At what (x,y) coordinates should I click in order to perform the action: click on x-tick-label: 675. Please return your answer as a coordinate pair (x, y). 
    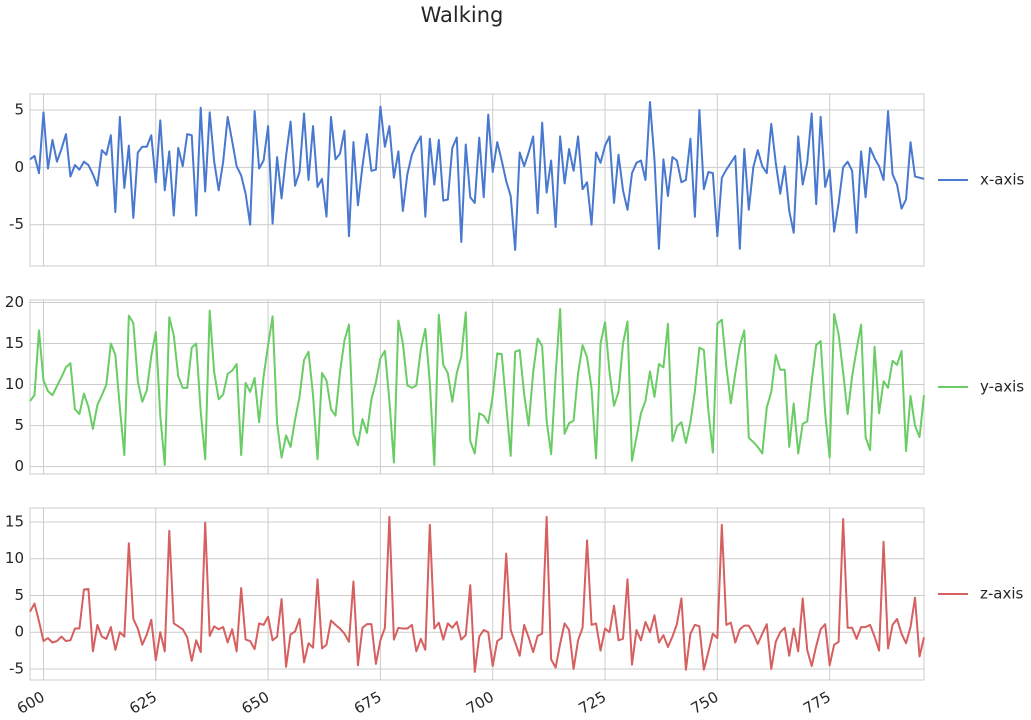
    Looking at the image, I should click on (368, 703).